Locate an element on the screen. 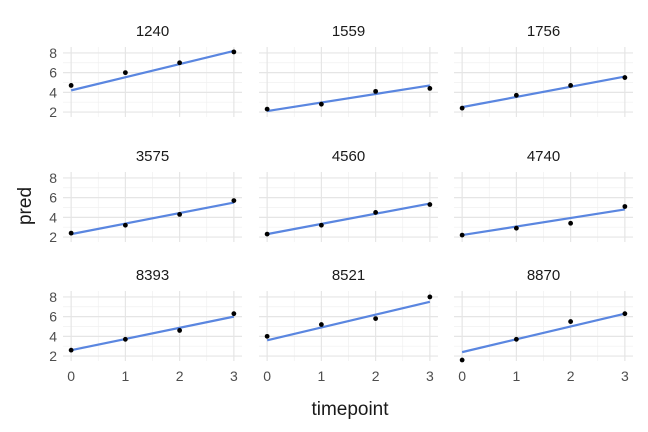  y-axis-title: pred is located at coordinates (25, 206).